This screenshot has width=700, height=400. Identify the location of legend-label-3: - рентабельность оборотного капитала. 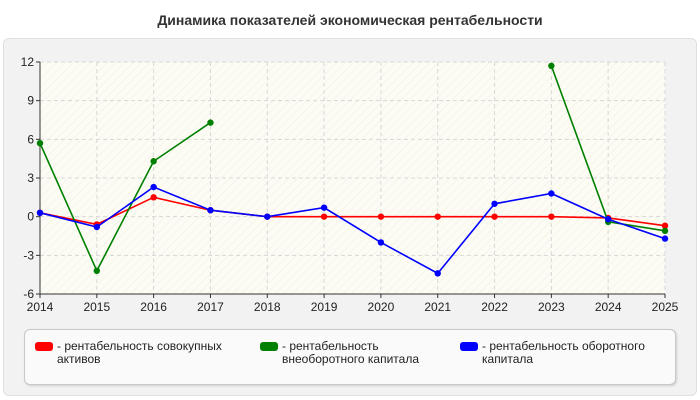
(563, 352).